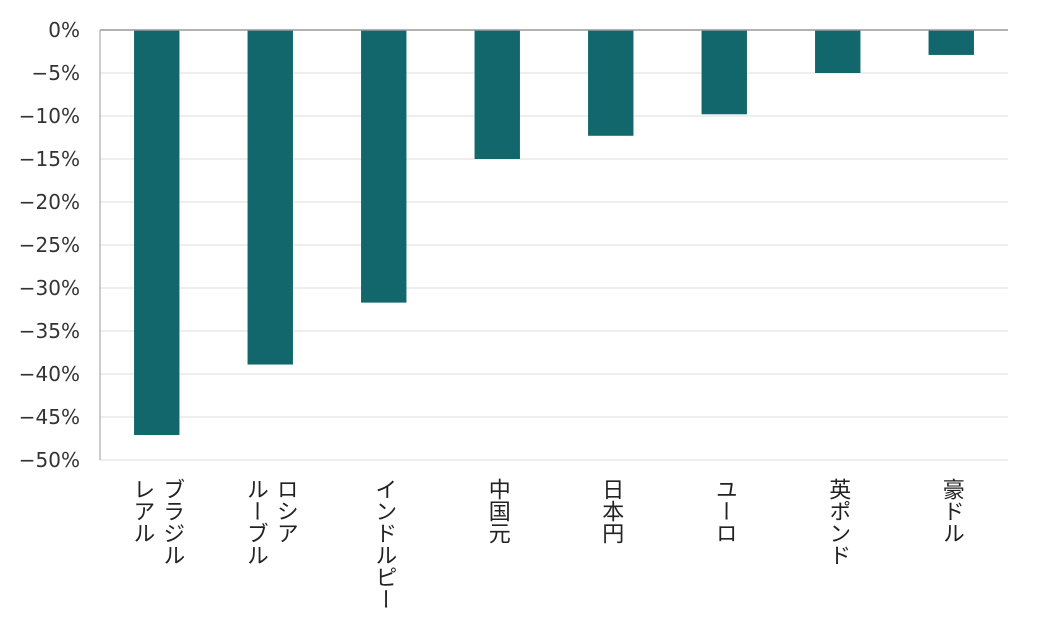 The height and width of the screenshot is (630, 1043). What do you see at coordinates (49, 116) in the screenshot?
I see `y-tick-label: −10%` at bounding box center [49, 116].